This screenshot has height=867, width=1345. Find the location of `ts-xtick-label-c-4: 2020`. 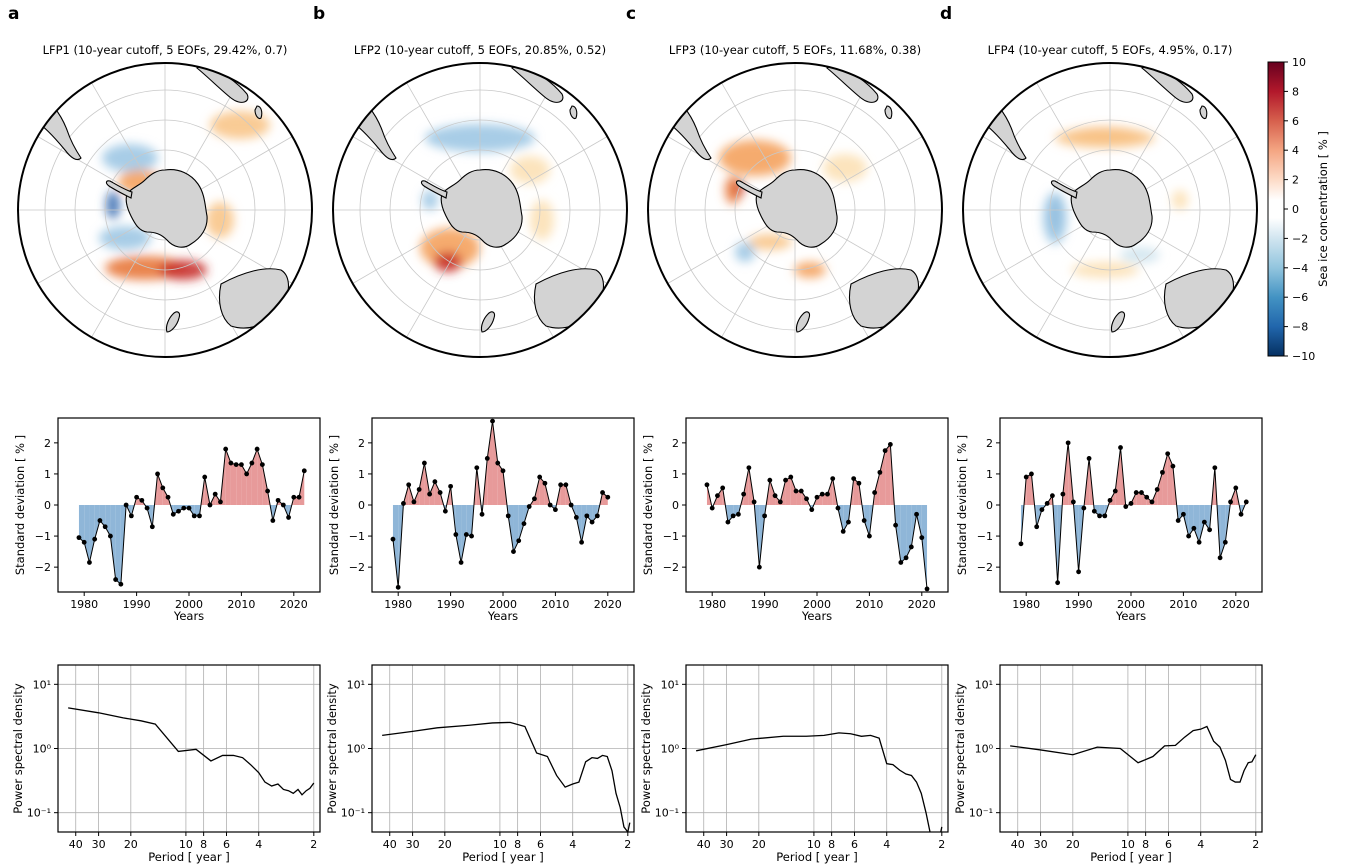

ts-xtick-label-c-4: 2020 is located at coordinates (922, 604).